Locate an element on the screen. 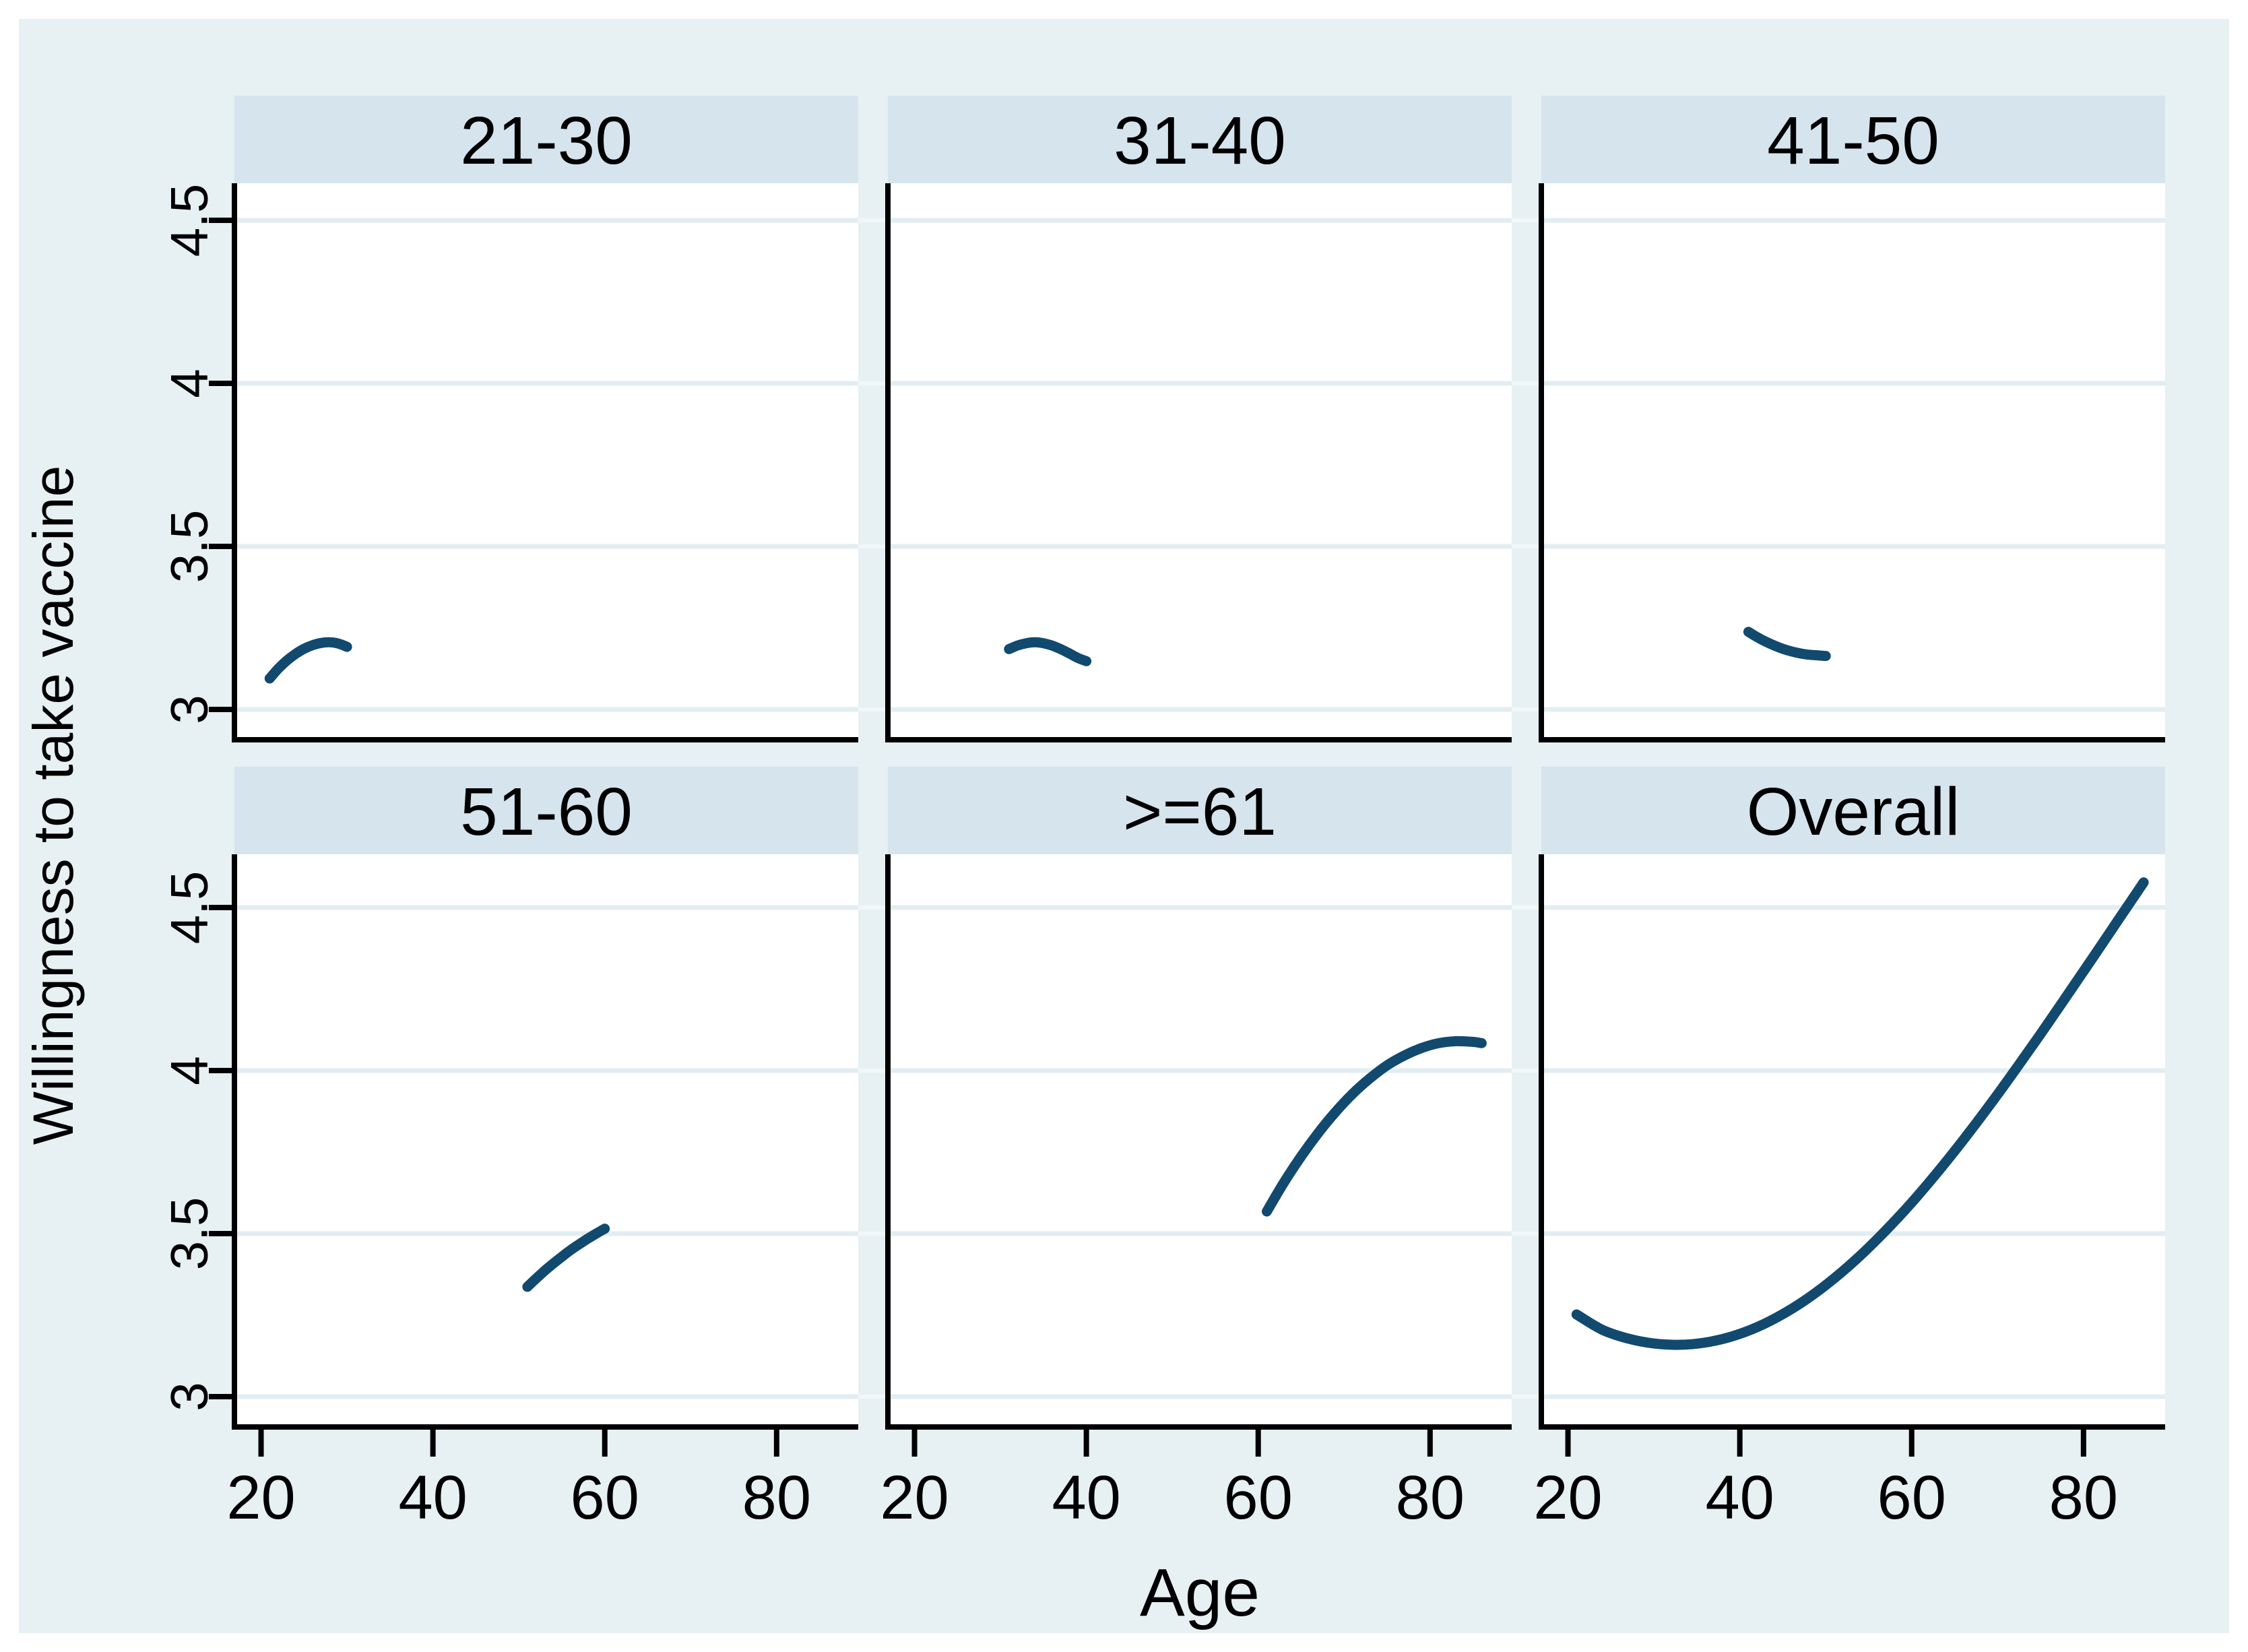  facet-header-label: >=61 is located at coordinates (1200, 812).